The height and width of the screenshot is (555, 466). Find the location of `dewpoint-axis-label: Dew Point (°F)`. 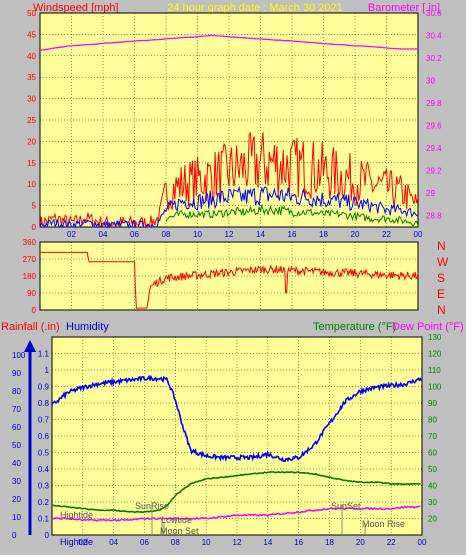

dewpoint-axis-label: Dew Point (°F) is located at coordinates (428, 327).